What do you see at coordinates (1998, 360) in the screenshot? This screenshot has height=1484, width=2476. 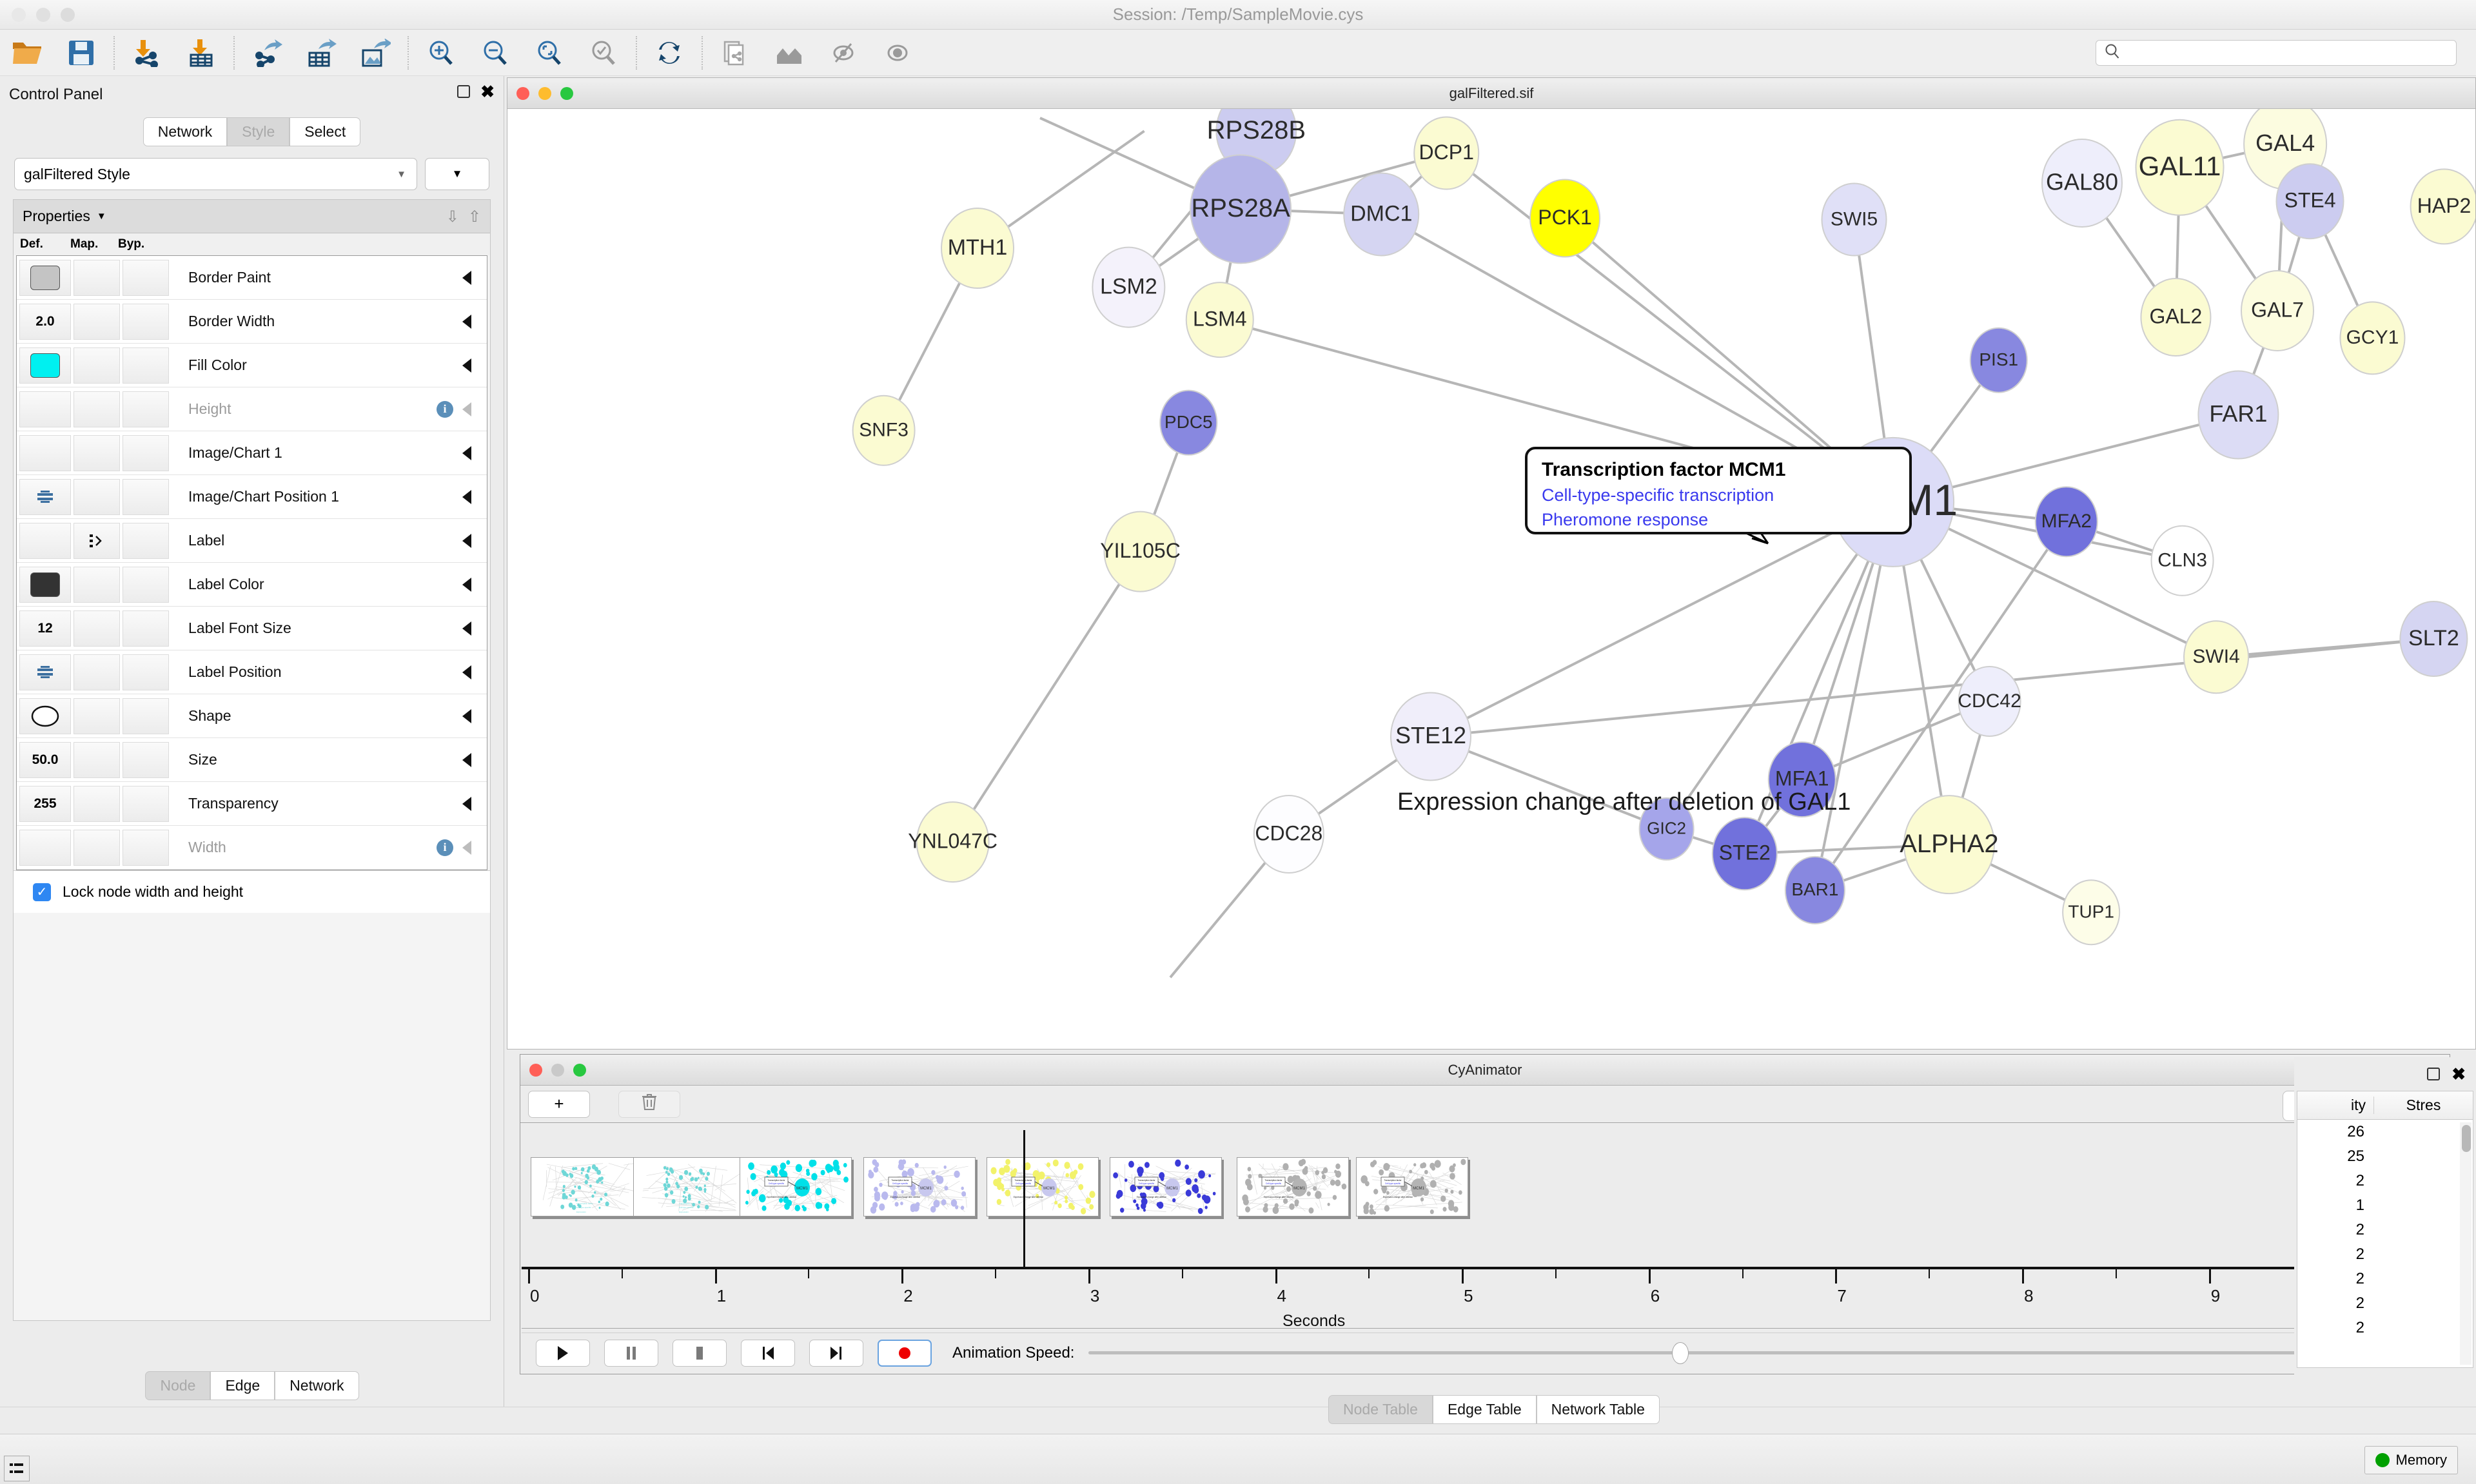 I see `network-node: PIS1` at bounding box center [1998, 360].